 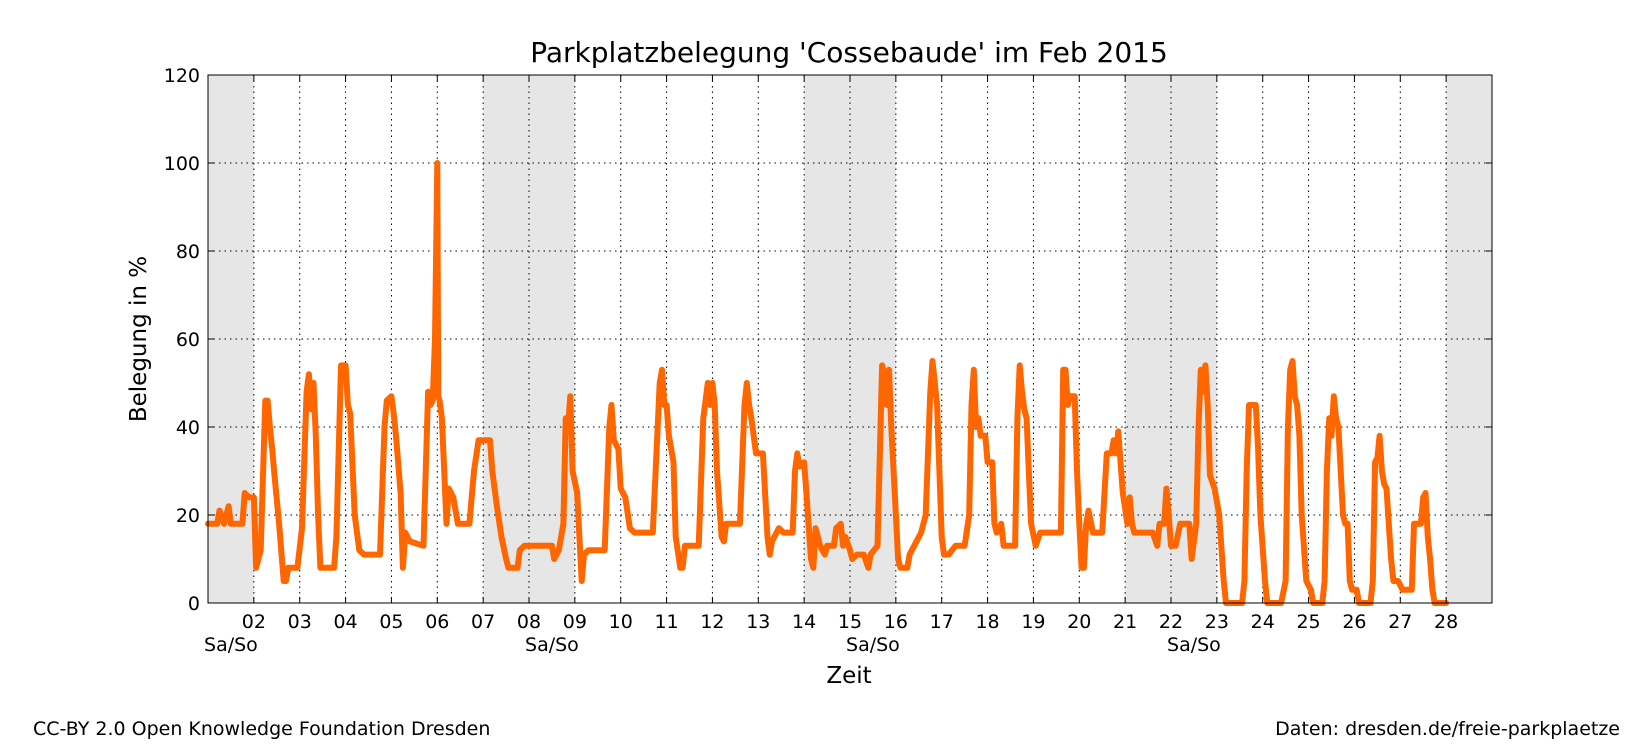 What do you see at coordinates (182, 164) in the screenshot?
I see `y-tick-label: 100` at bounding box center [182, 164].